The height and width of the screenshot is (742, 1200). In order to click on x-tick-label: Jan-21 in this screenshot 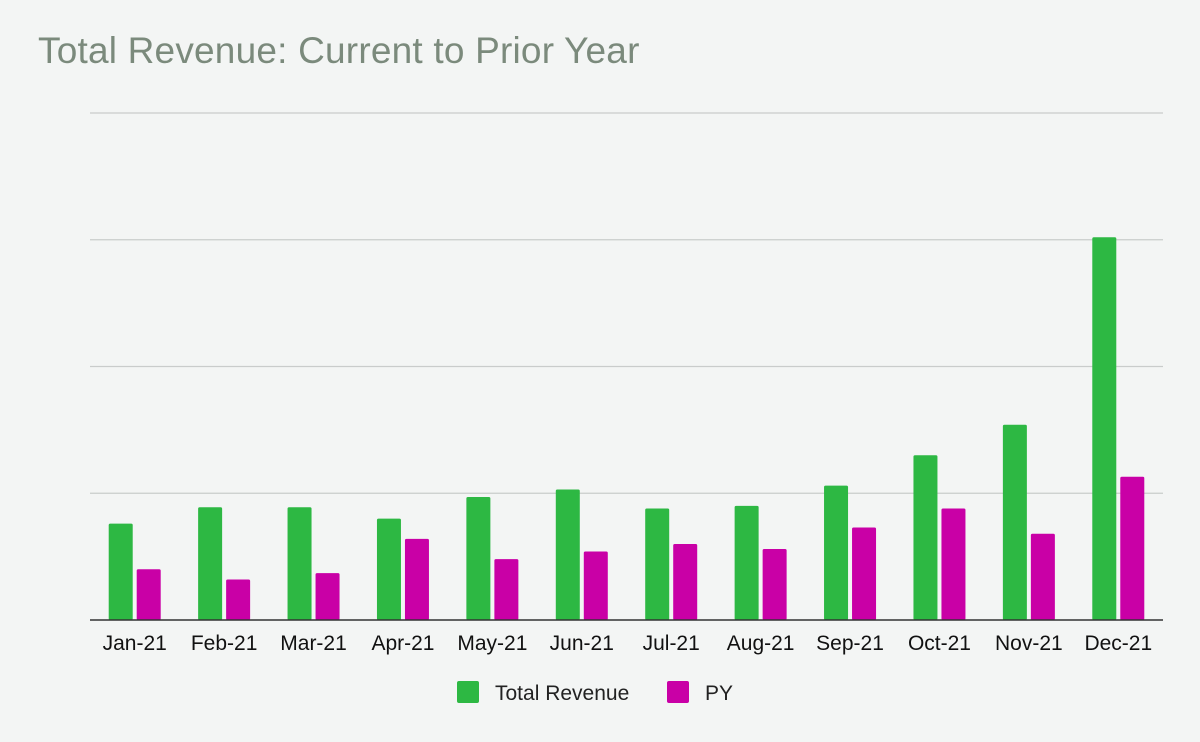, I will do `click(135, 643)`.